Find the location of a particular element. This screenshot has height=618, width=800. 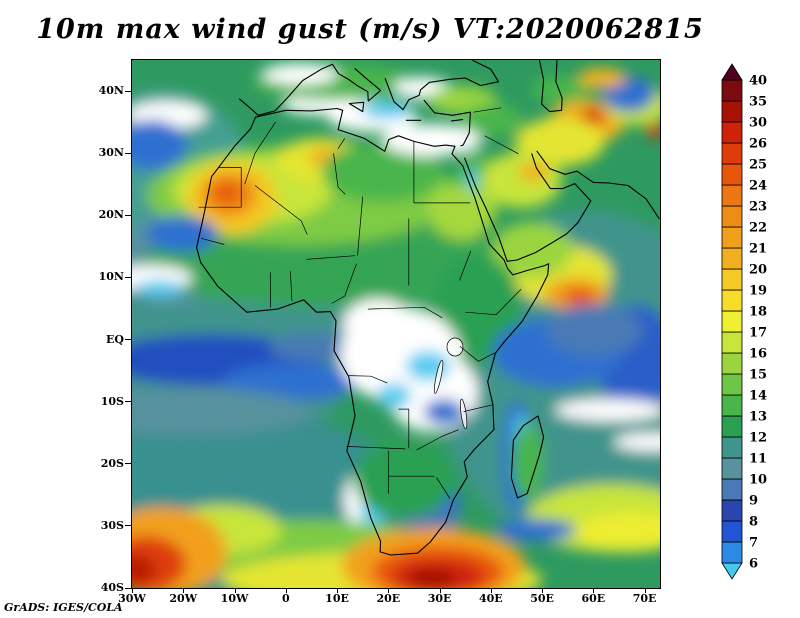

x-tick-label: 30W is located at coordinates (132, 598).